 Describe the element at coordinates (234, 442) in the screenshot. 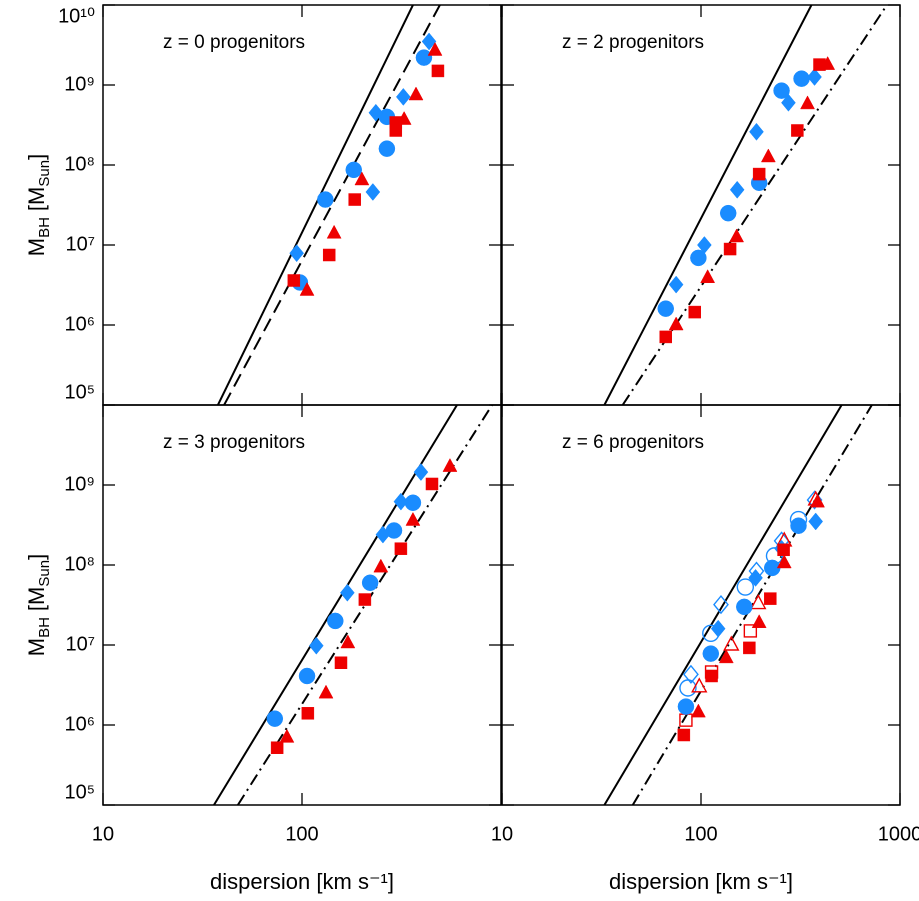

I see `panel-annotation: z = 3 progenitors` at that location.